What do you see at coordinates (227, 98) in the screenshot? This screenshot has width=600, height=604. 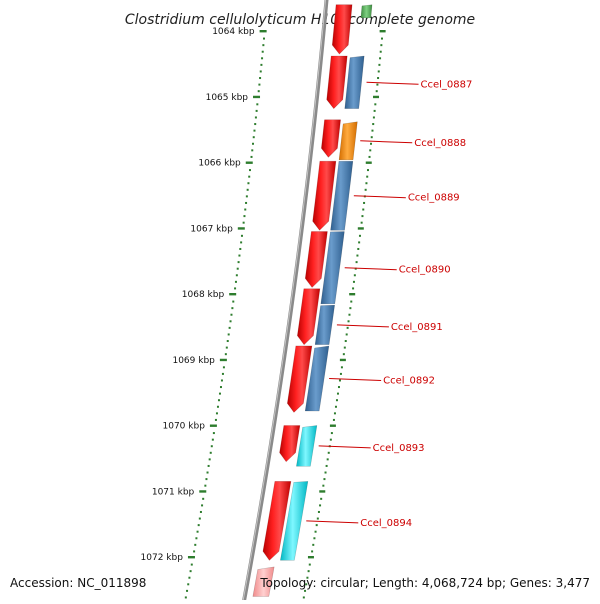 I see `kbp-tick-label: 1065 kbp` at bounding box center [227, 98].